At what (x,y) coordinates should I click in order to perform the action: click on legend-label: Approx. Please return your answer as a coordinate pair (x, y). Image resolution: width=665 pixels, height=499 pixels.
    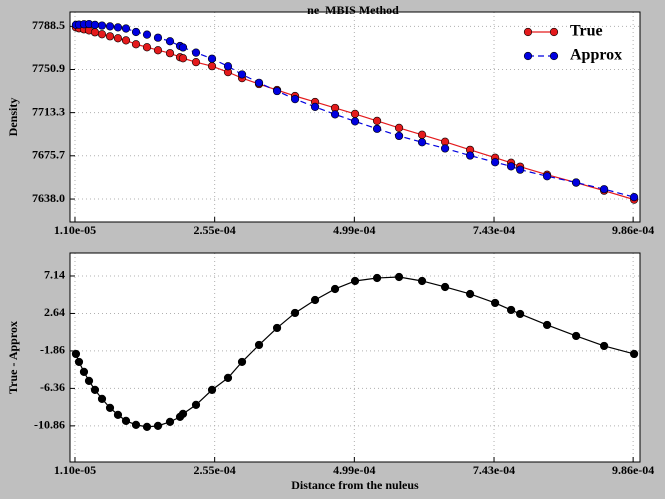
    Looking at the image, I should click on (596, 55).